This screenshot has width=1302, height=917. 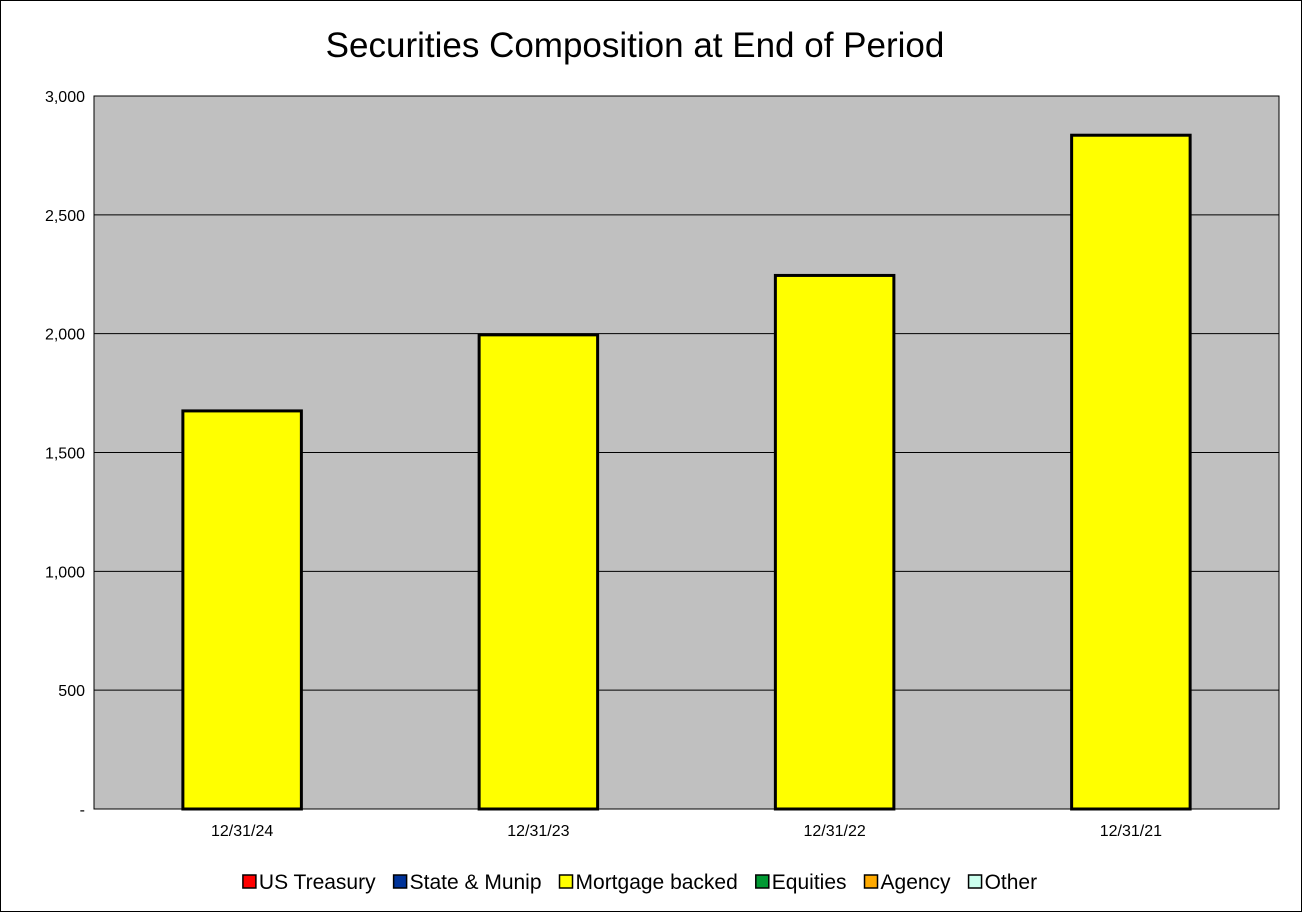 I want to click on legend-label: State & Munip, so click(x=476, y=882).